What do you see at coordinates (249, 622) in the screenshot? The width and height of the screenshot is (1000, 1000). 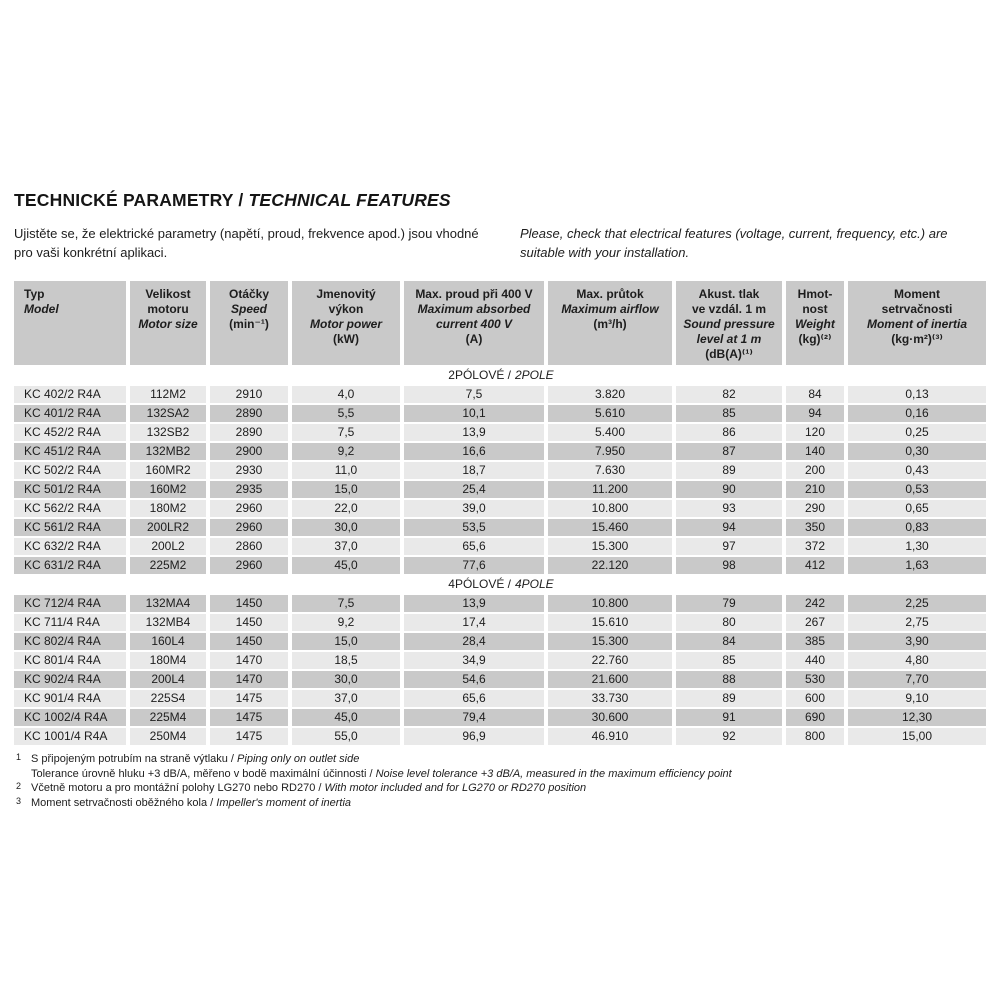 I see `value-cell: 1450` at bounding box center [249, 622].